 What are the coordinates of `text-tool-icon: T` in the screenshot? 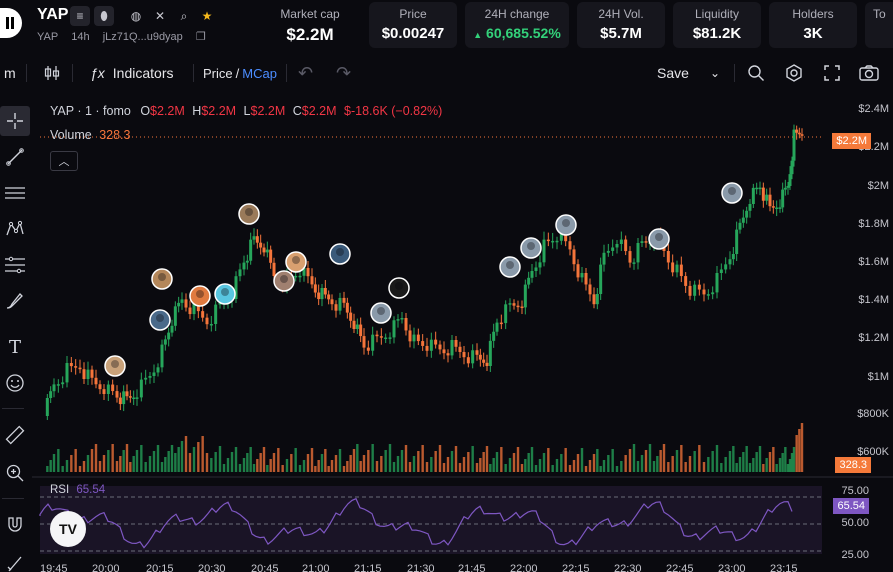 It's located at (14, 347).